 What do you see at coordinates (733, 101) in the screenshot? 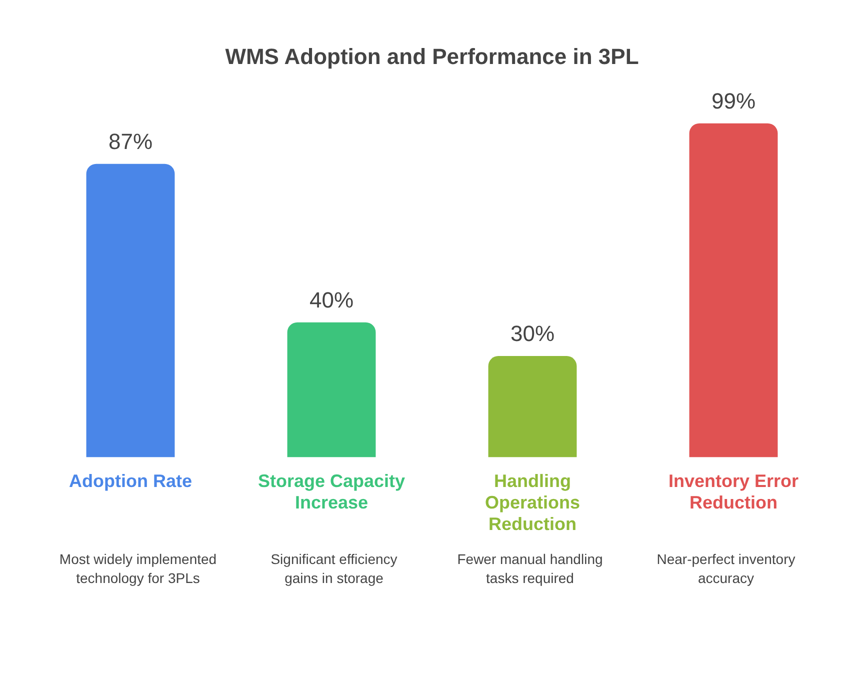
I see `data-label: 99%` at bounding box center [733, 101].